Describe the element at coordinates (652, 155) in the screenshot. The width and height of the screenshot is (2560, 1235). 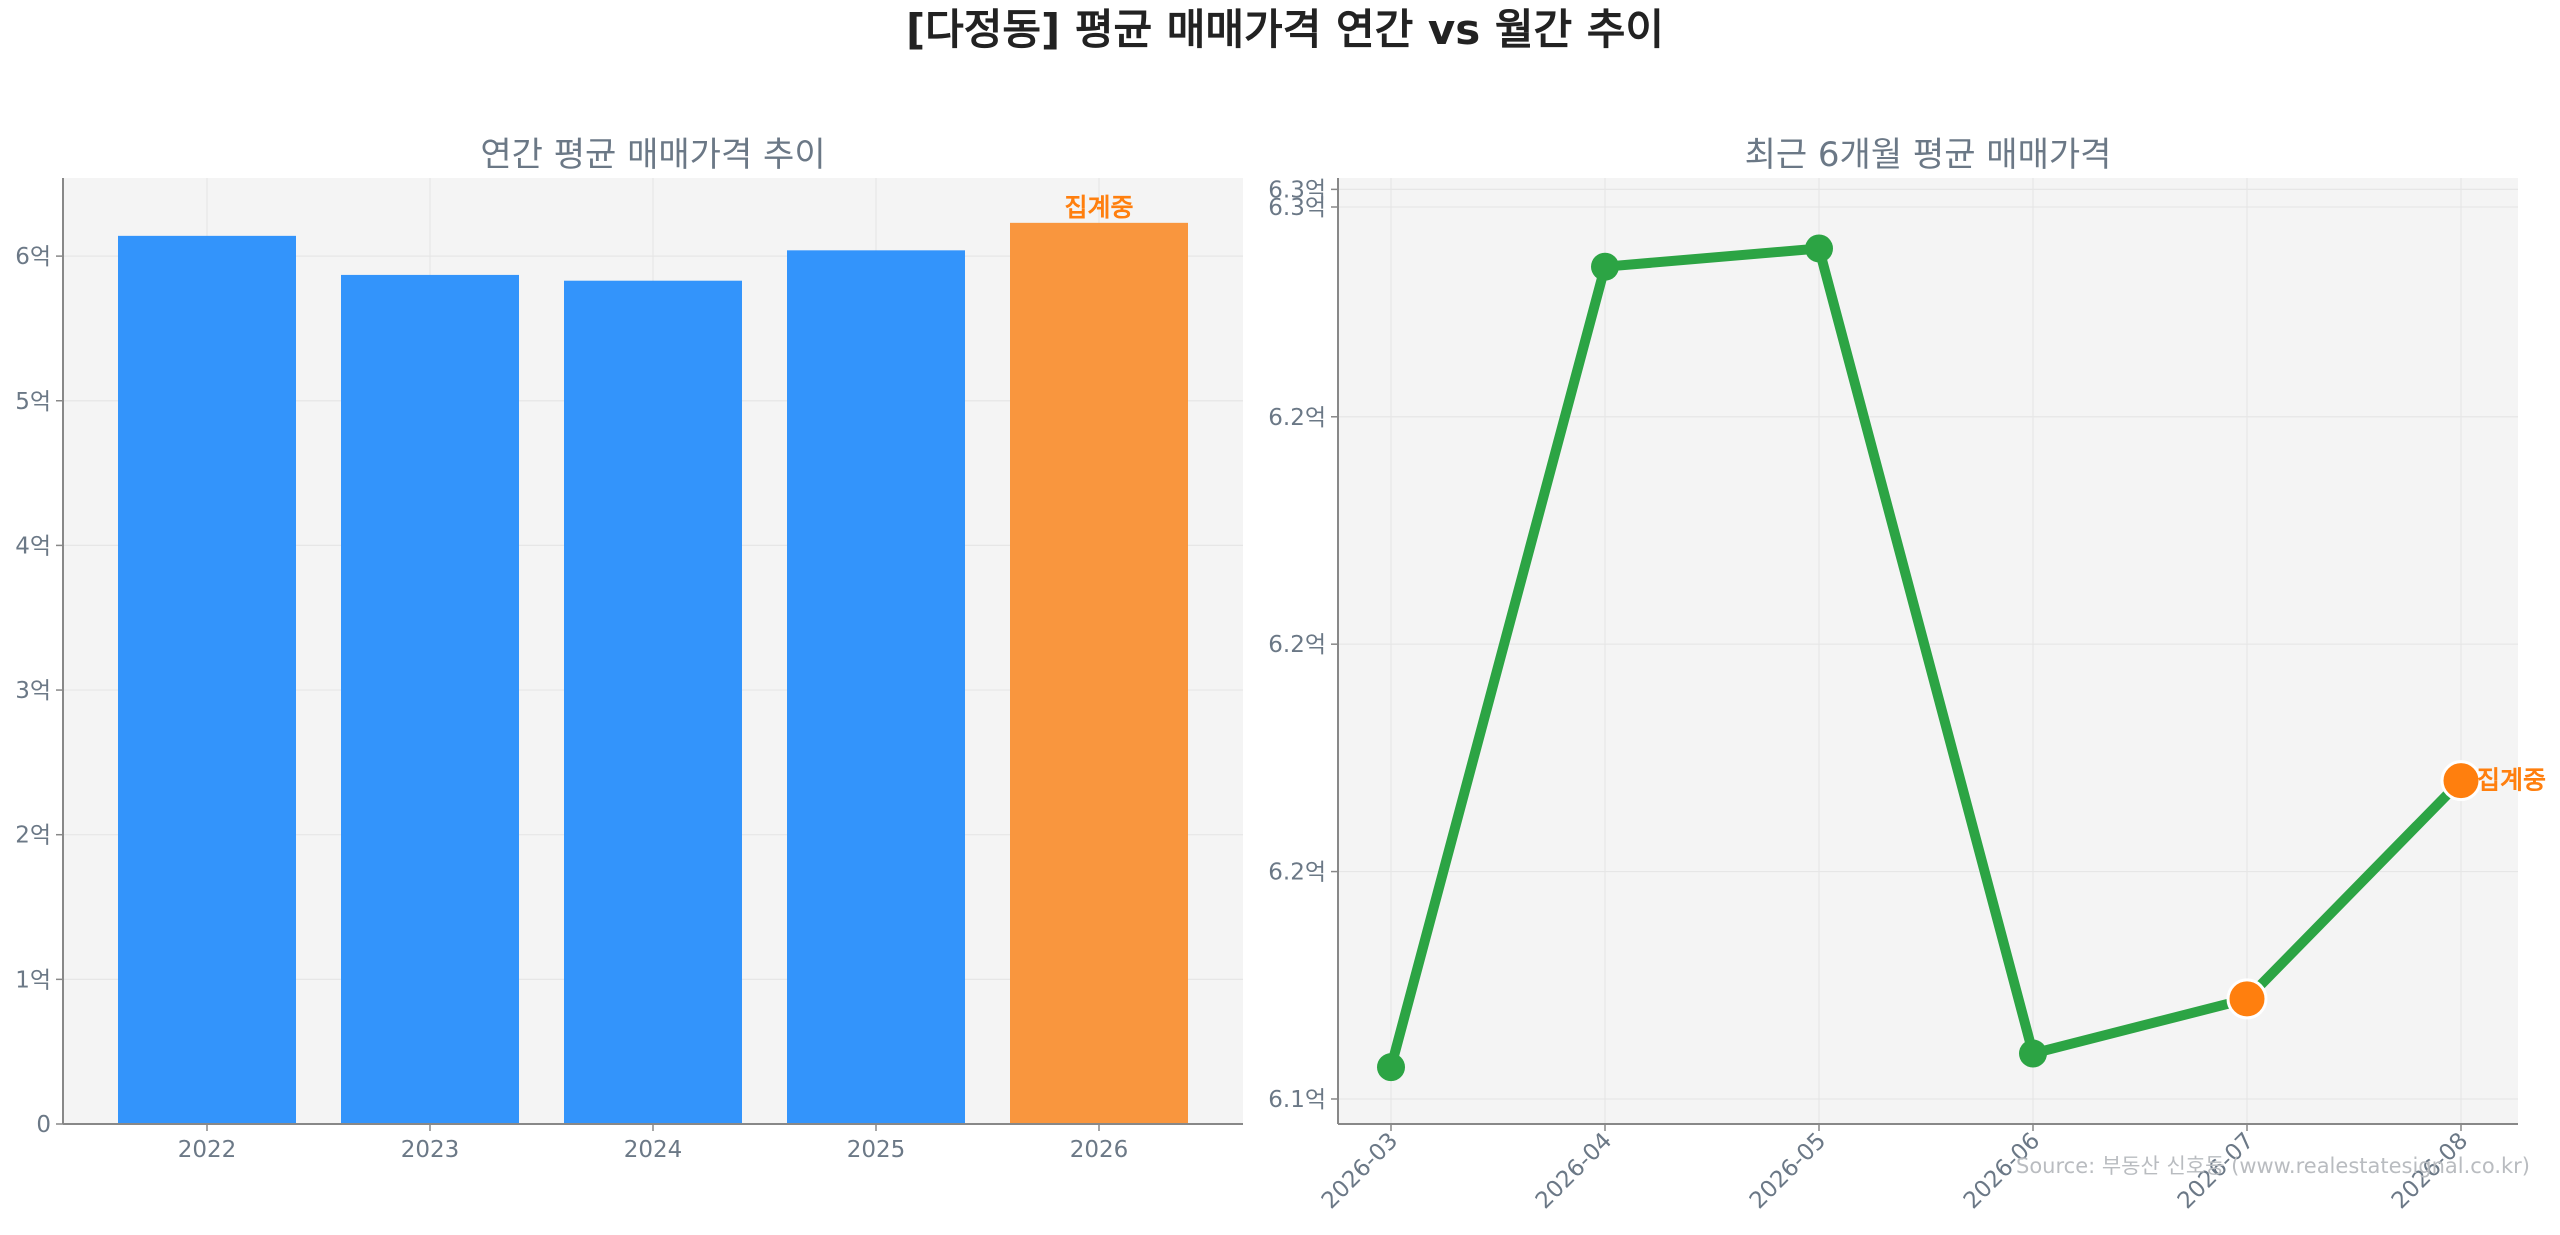
I see `chart-title: 연간 평균 매매가격 추이` at that location.